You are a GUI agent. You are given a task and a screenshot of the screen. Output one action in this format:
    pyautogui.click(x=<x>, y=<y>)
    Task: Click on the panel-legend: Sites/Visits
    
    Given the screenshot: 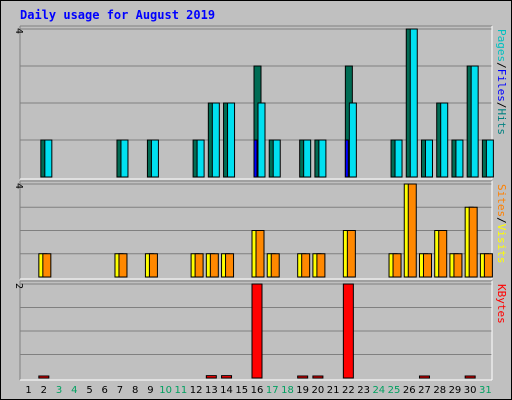 What is the action you would take?
    pyautogui.click(x=501, y=224)
    